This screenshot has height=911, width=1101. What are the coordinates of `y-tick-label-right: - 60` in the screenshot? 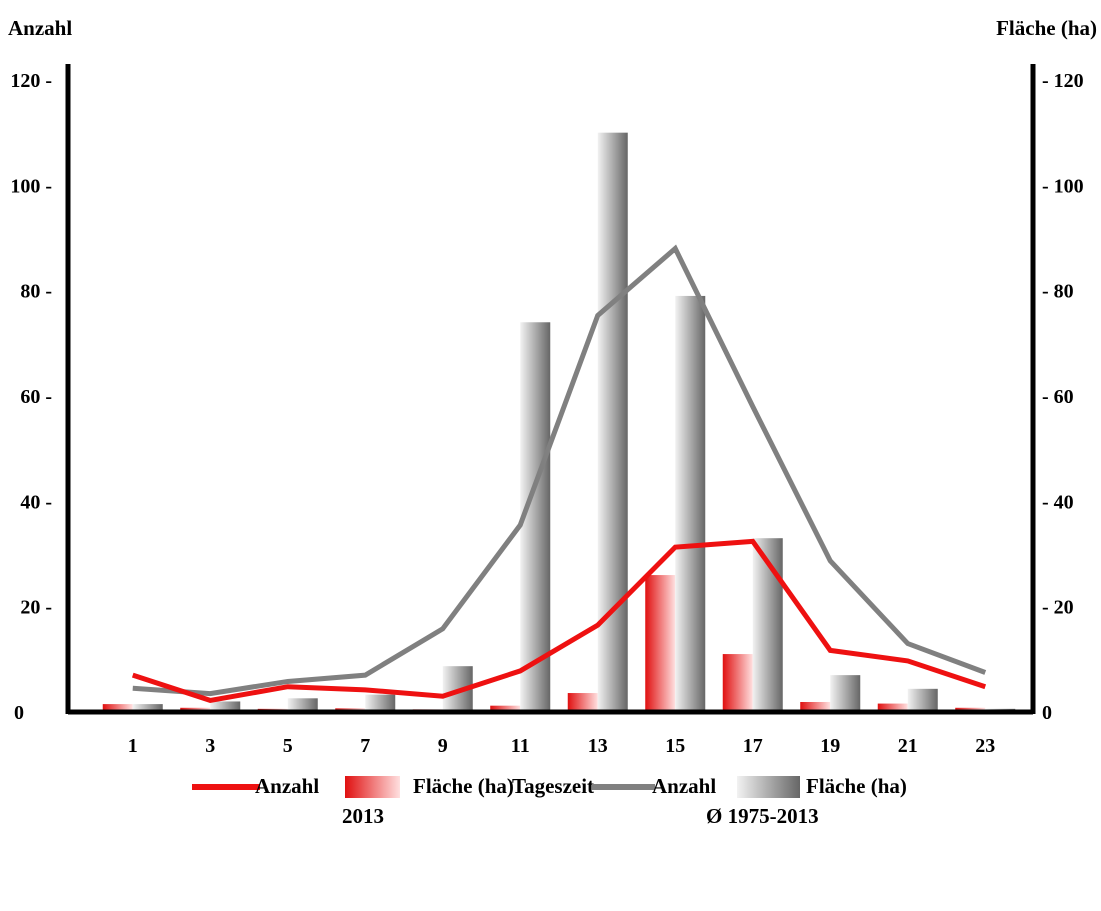 It's located at (1058, 397).